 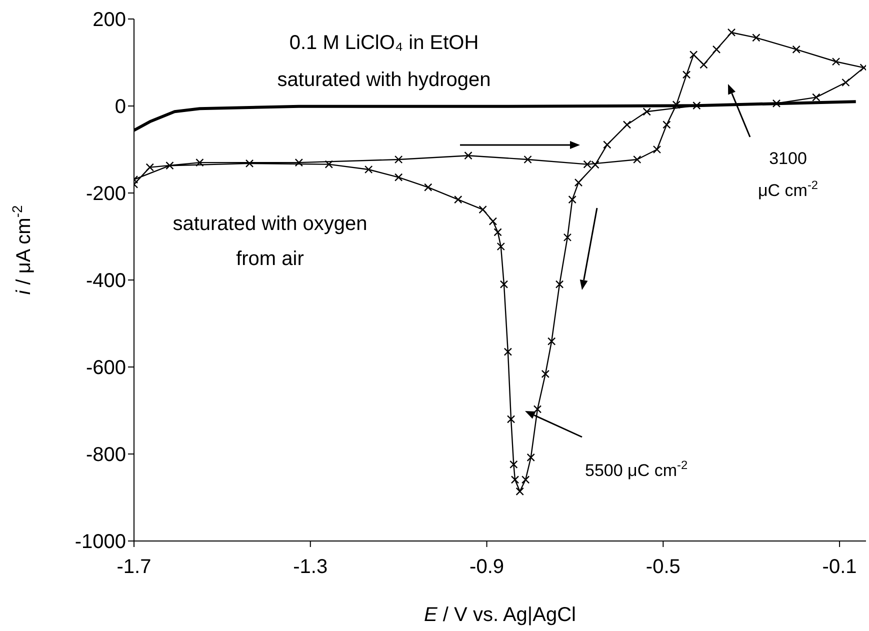 What do you see at coordinates (270, 259) in the screenshot?
I see `annotation: from air` at bounding box center [270, 259].